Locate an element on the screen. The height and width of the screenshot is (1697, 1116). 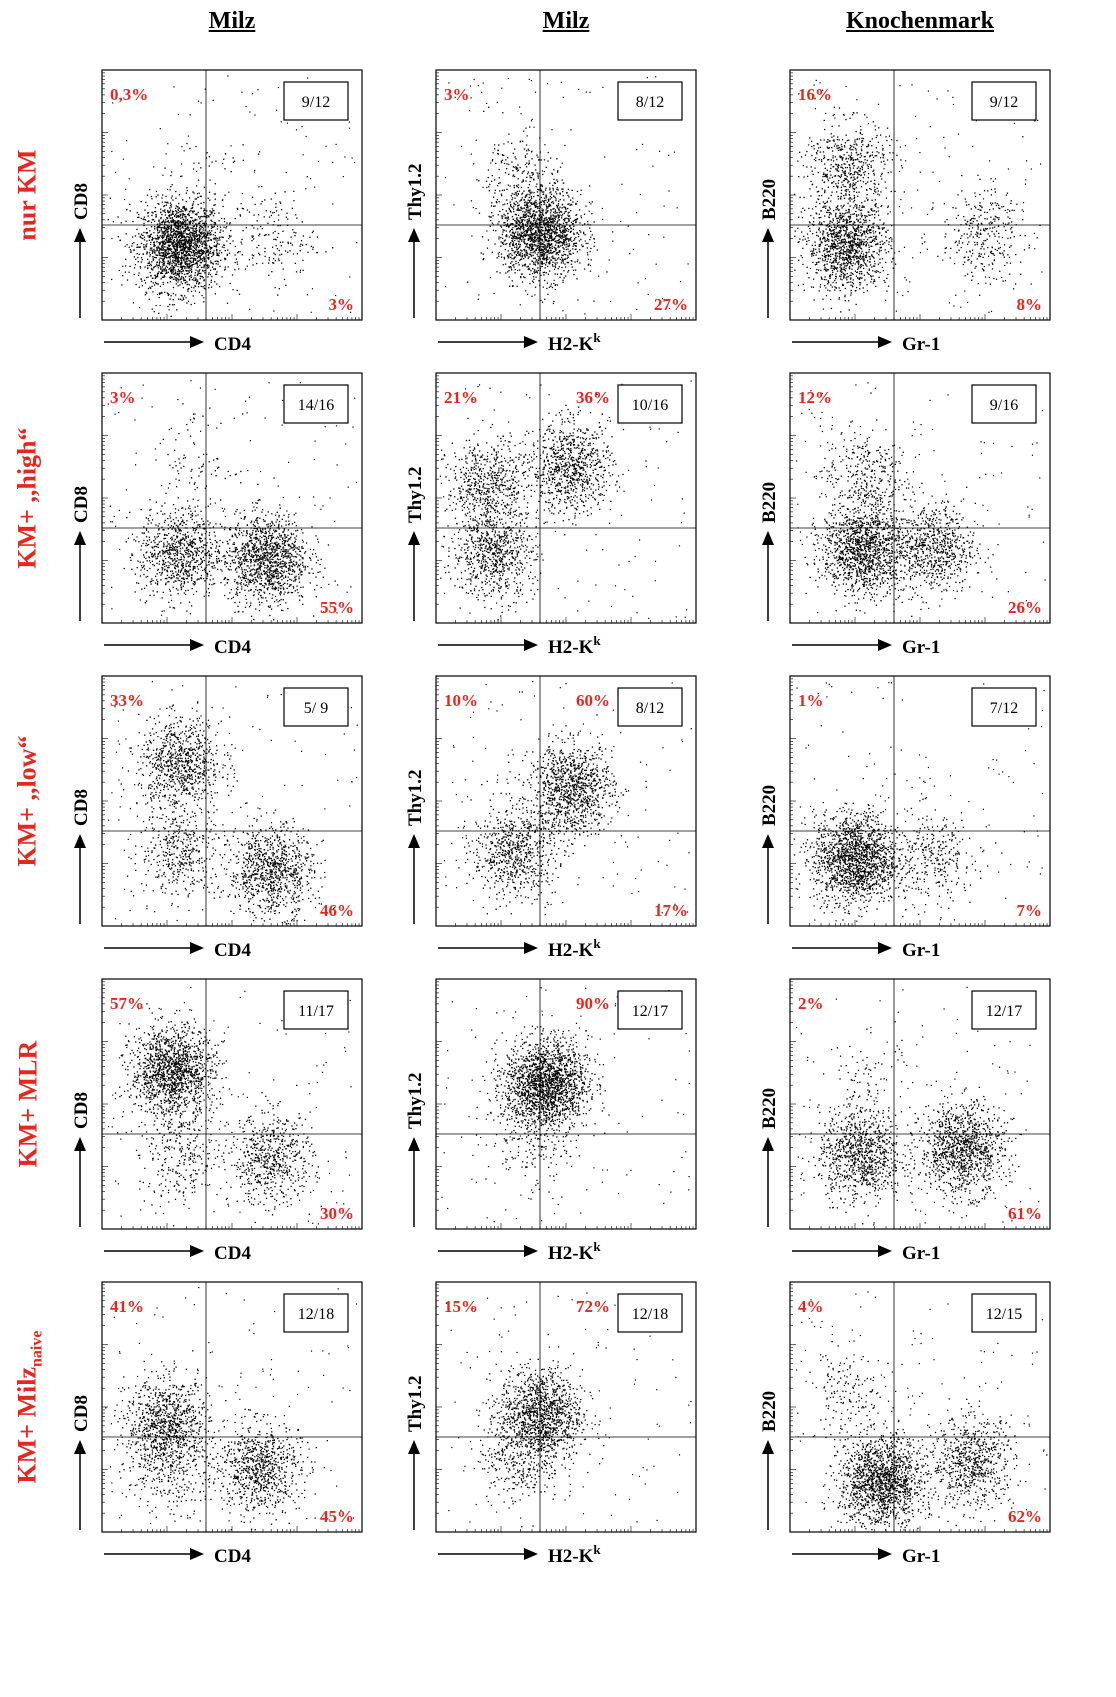
animal-count: 11/17 is located at coordinates (316, 1011).